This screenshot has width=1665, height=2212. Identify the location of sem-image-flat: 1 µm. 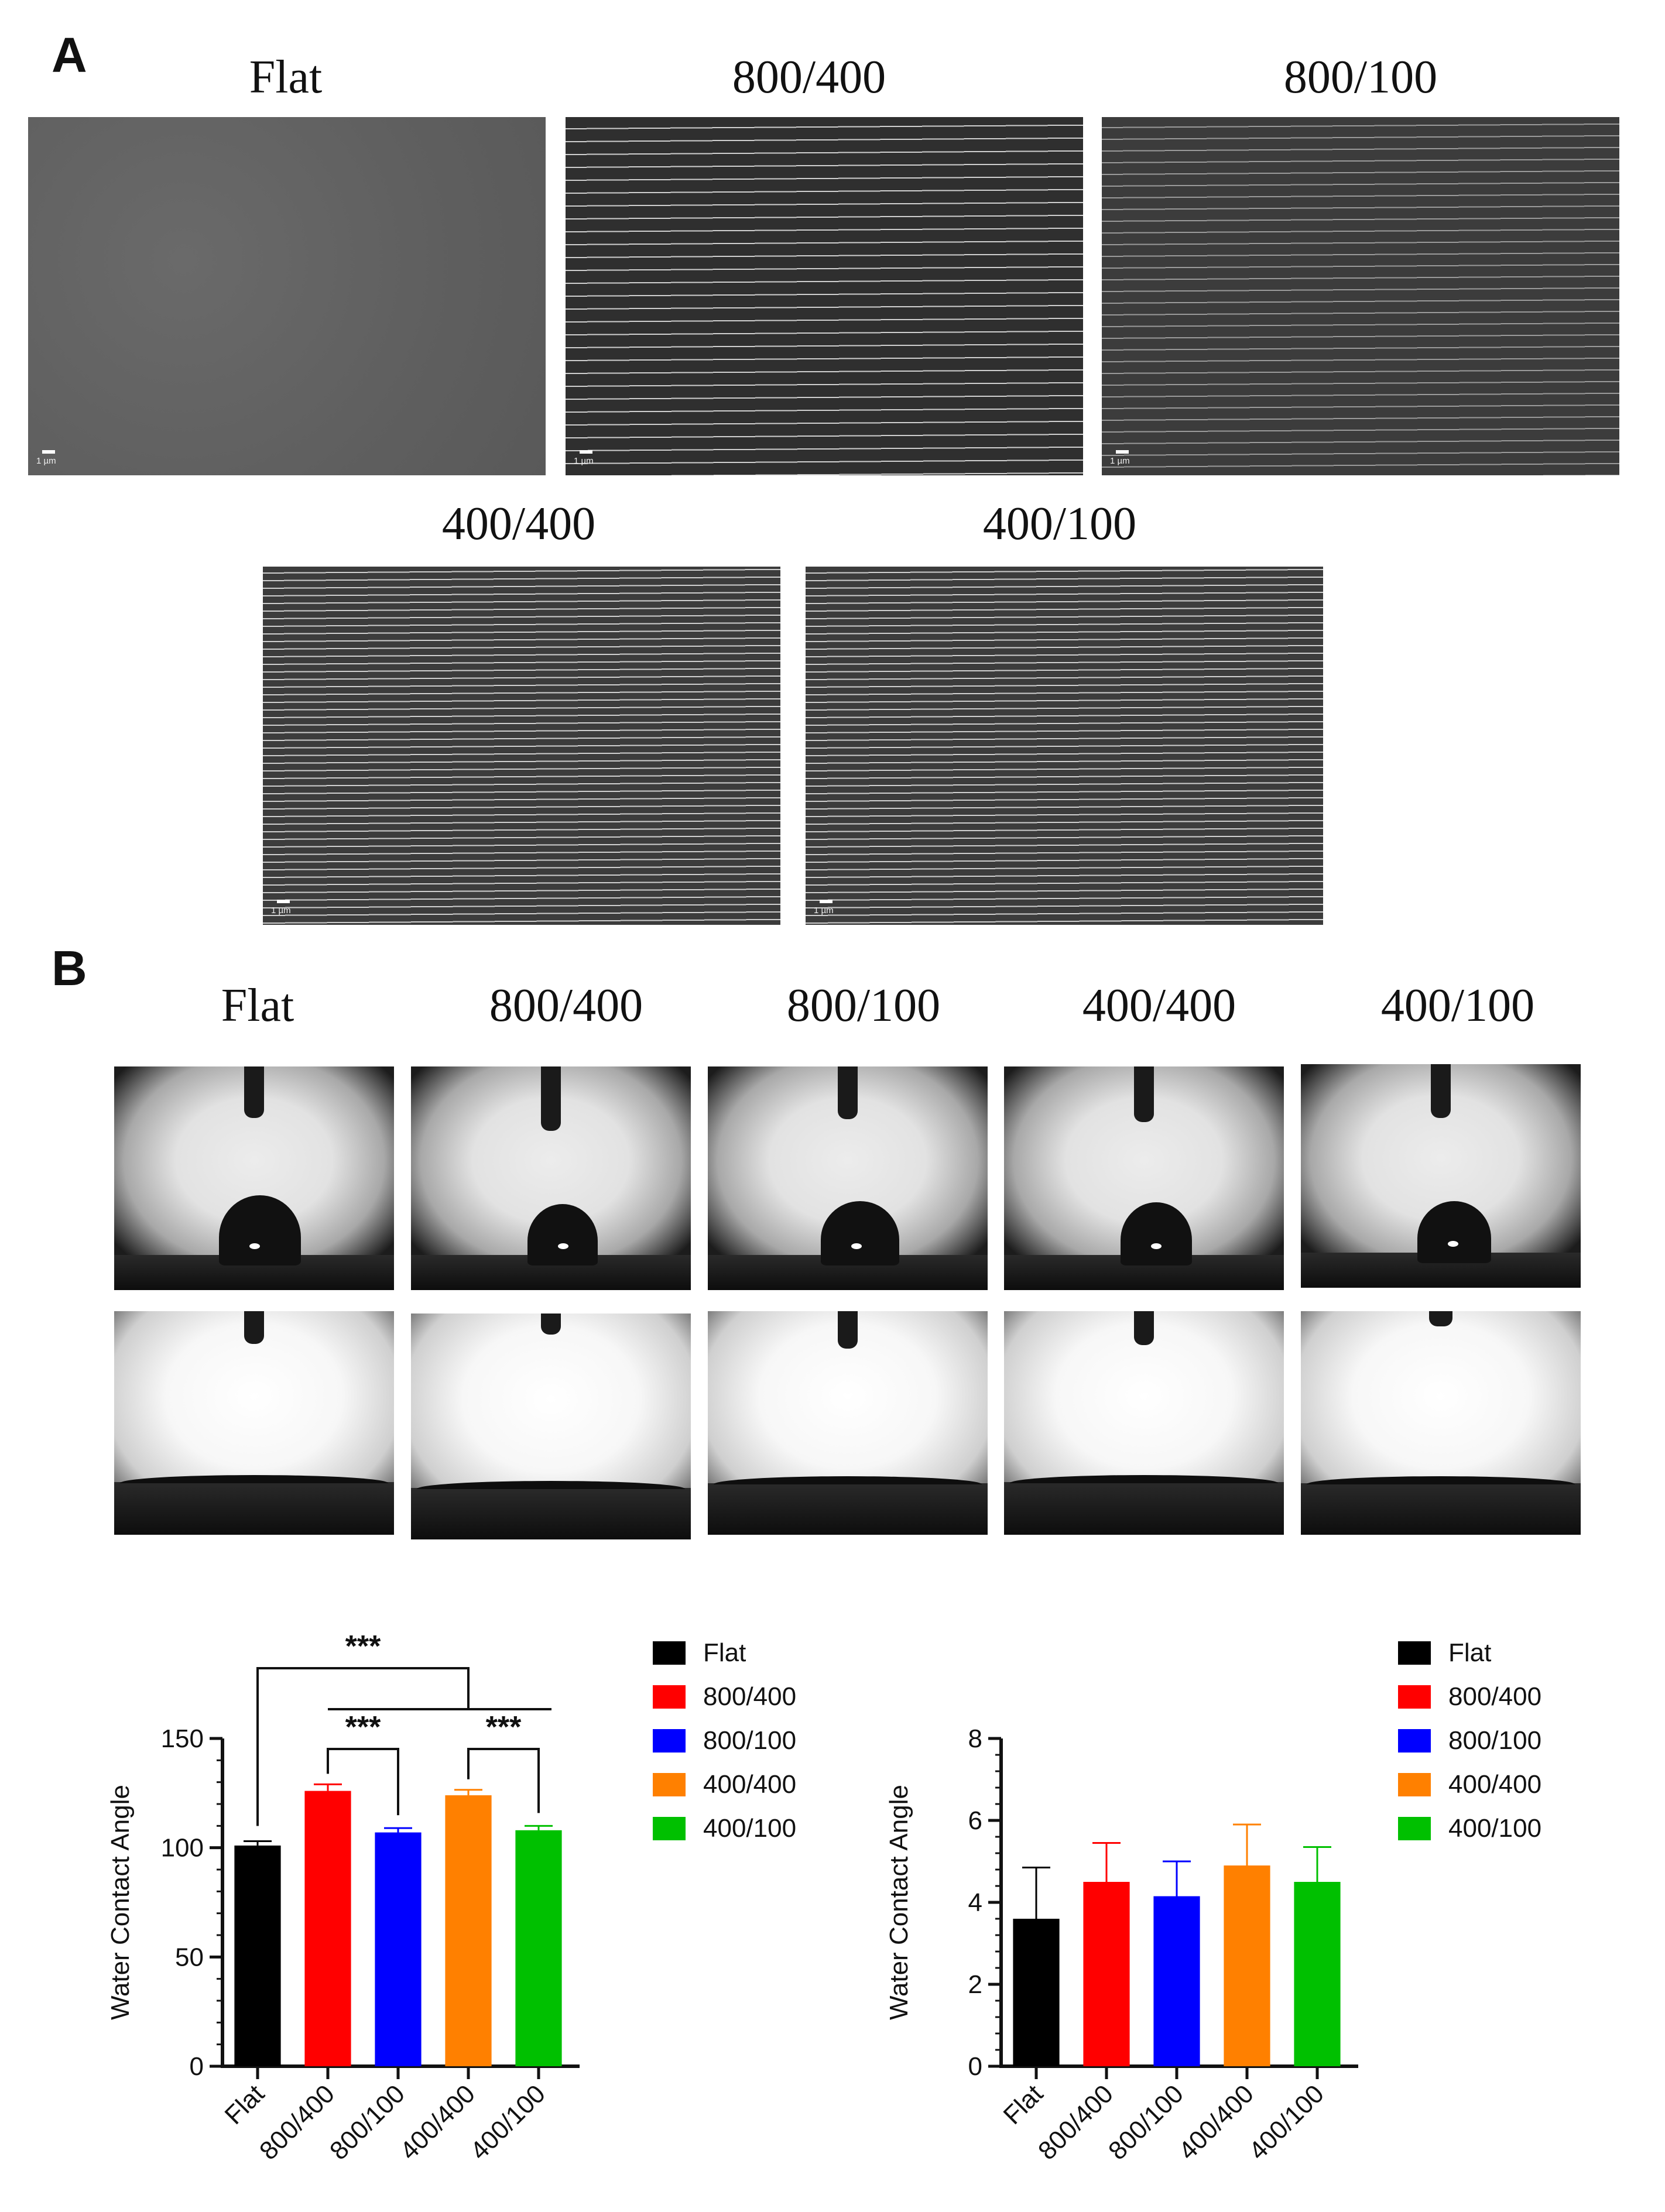
(287, 296).